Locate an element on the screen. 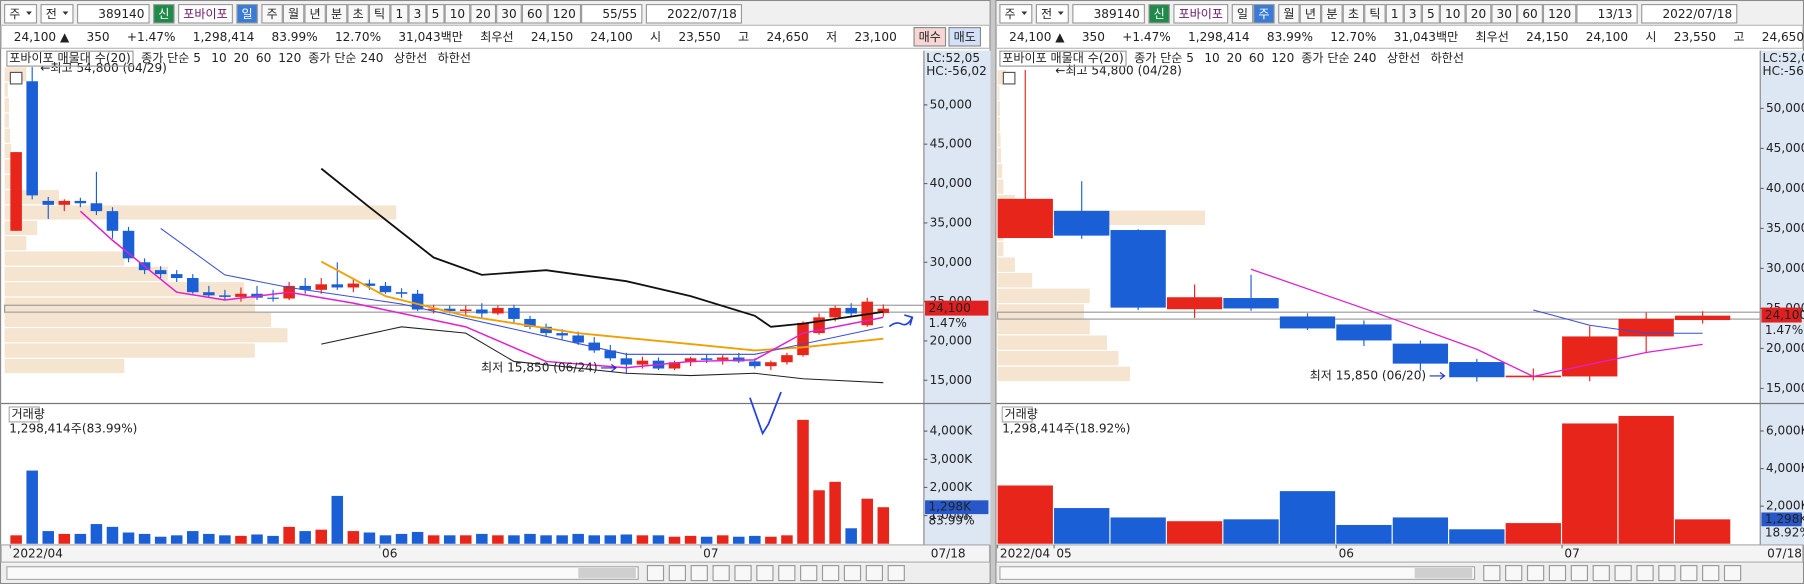 The image size is (1804, 584). toolbar-label: 전 is located at coordinates (1046, 14).